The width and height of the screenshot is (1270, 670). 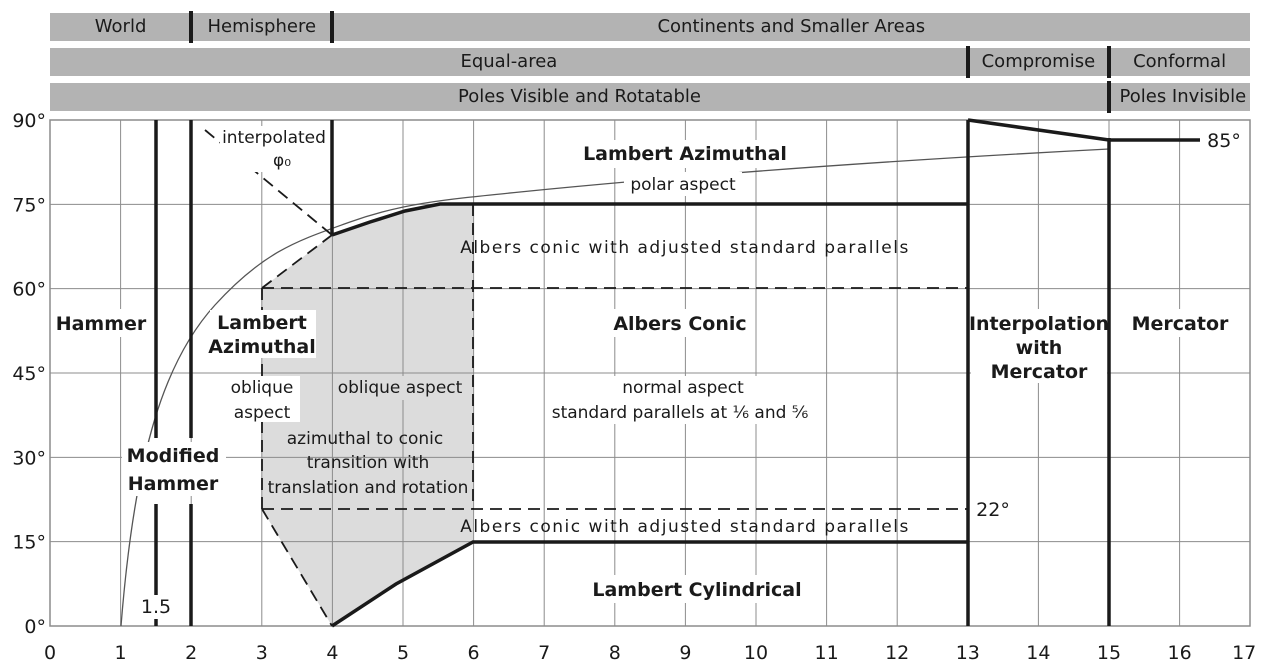 I want to click on hammer-label: Hammer, so click(x=101, y=324).